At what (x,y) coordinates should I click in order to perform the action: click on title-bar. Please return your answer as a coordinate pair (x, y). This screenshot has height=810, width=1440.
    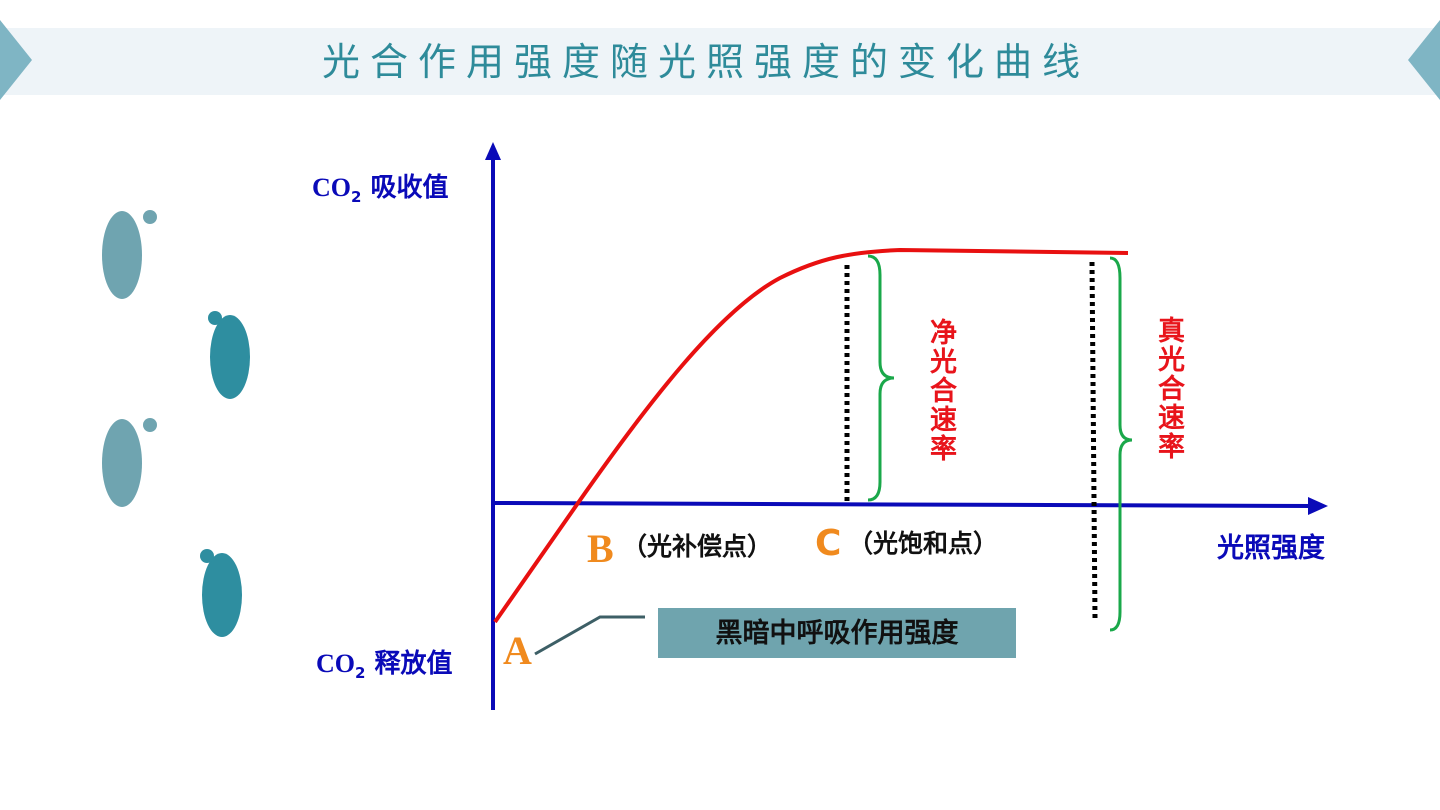
    Looking at the image, I should click on (720, 61).